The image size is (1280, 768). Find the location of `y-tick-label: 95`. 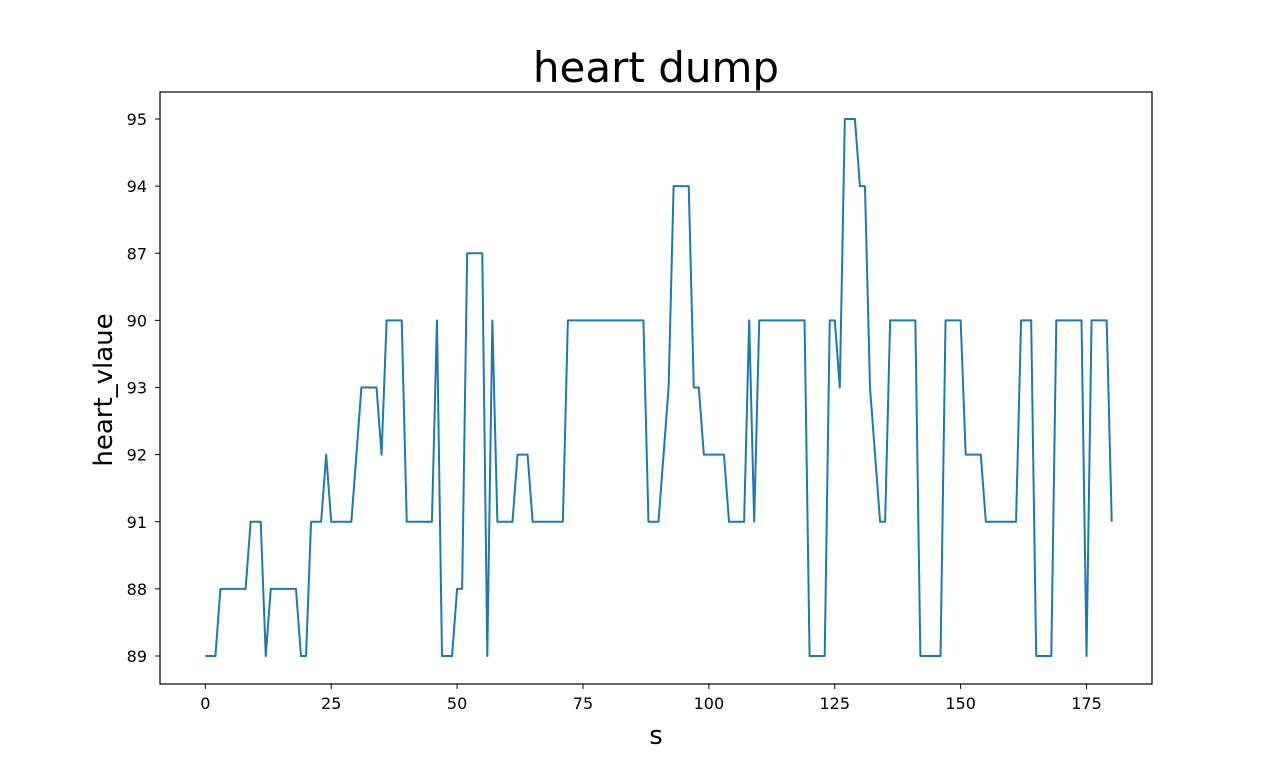

y-tick-label: 95 is located at coordinates (137, 119).